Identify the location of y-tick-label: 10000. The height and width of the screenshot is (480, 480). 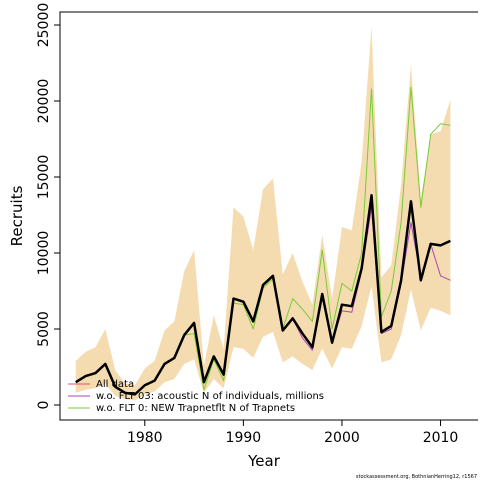
(44, 253).